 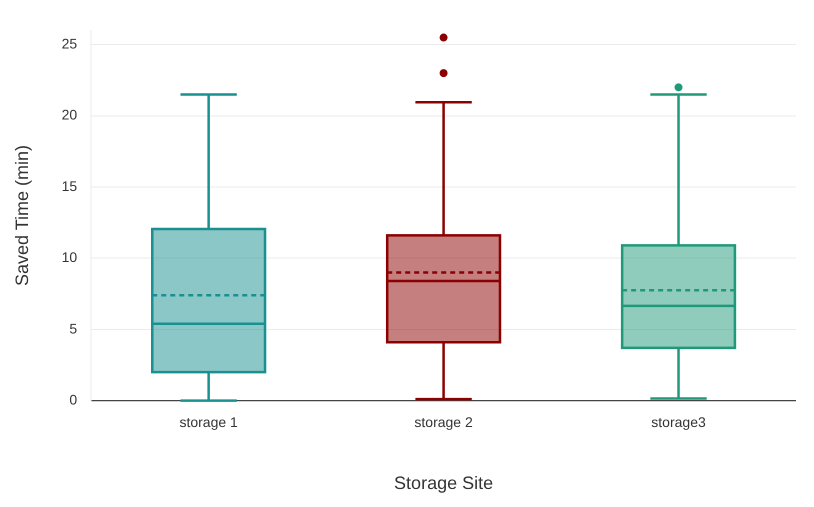 What do you see at coordinates (444, 483) in the screenshot?
I see `x-axis-title: Storage Site` at bounding box center [444, 483].